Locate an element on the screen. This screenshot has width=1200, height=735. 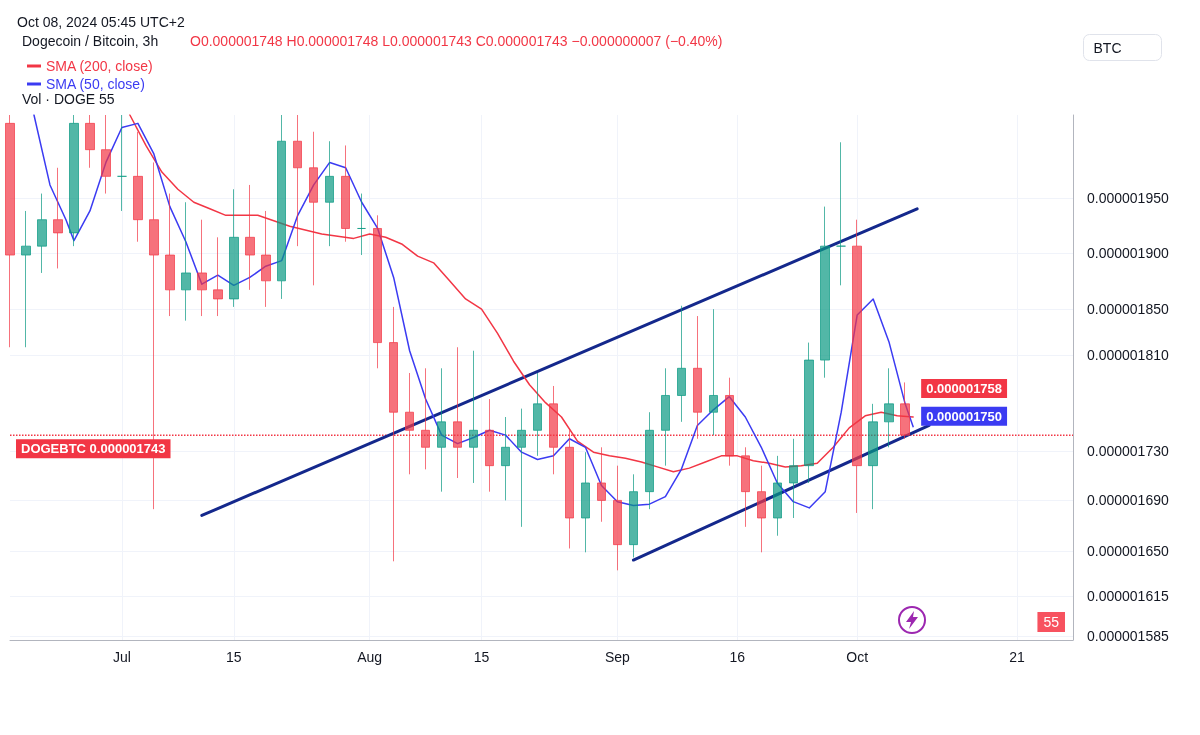
y-tick-label: 0.000001850 is located at coordinates (1128, 309).